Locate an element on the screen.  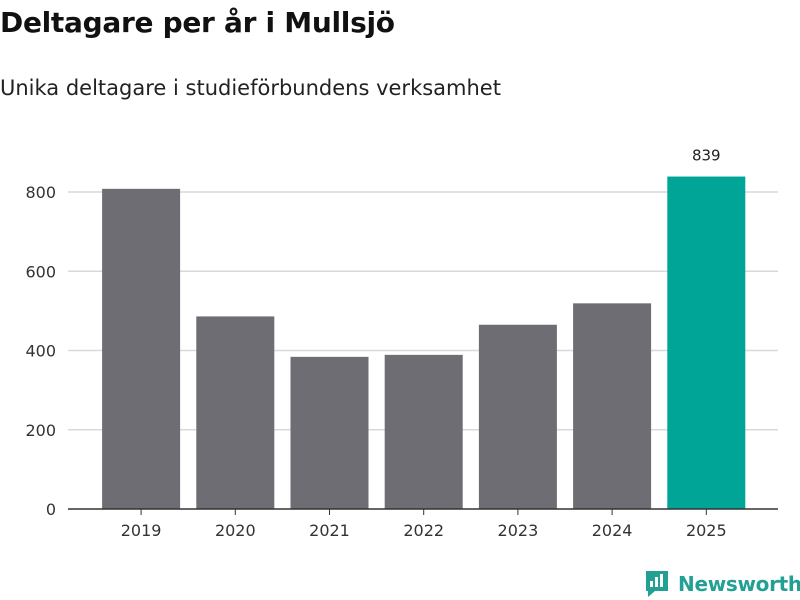
bar-2022 is located at coordinates (423, 431).